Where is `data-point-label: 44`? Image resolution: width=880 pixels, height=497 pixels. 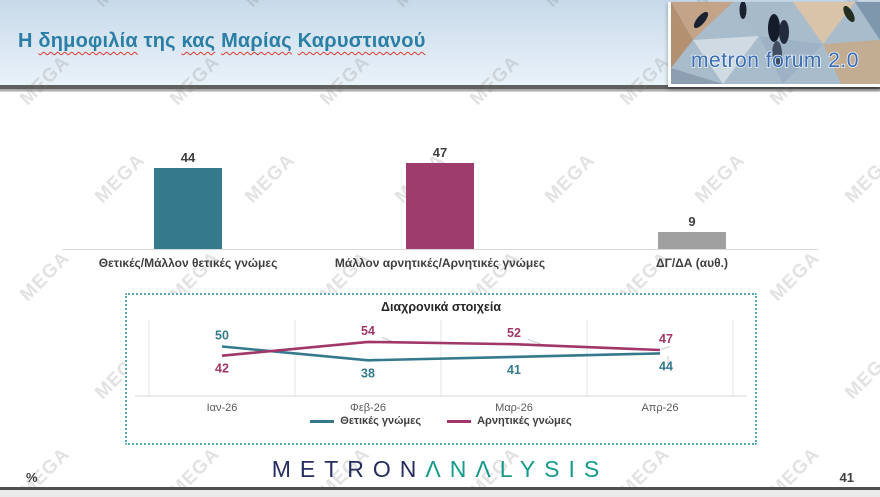 data-point-label: 44 is located at coordinates (666, 366).